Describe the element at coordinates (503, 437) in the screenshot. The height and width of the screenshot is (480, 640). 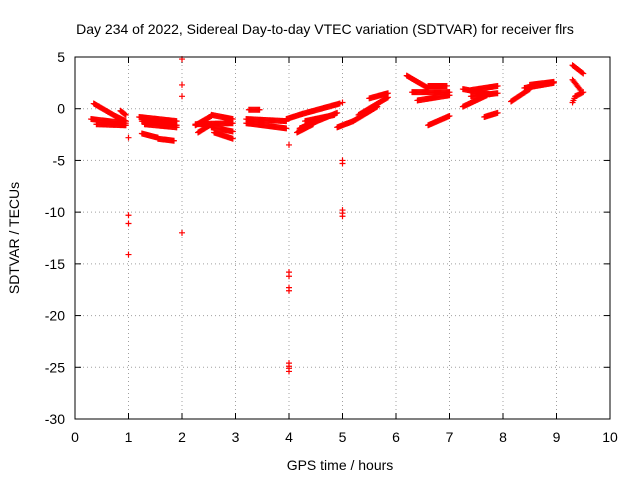
I see `x-tick-label: 8` at that location.